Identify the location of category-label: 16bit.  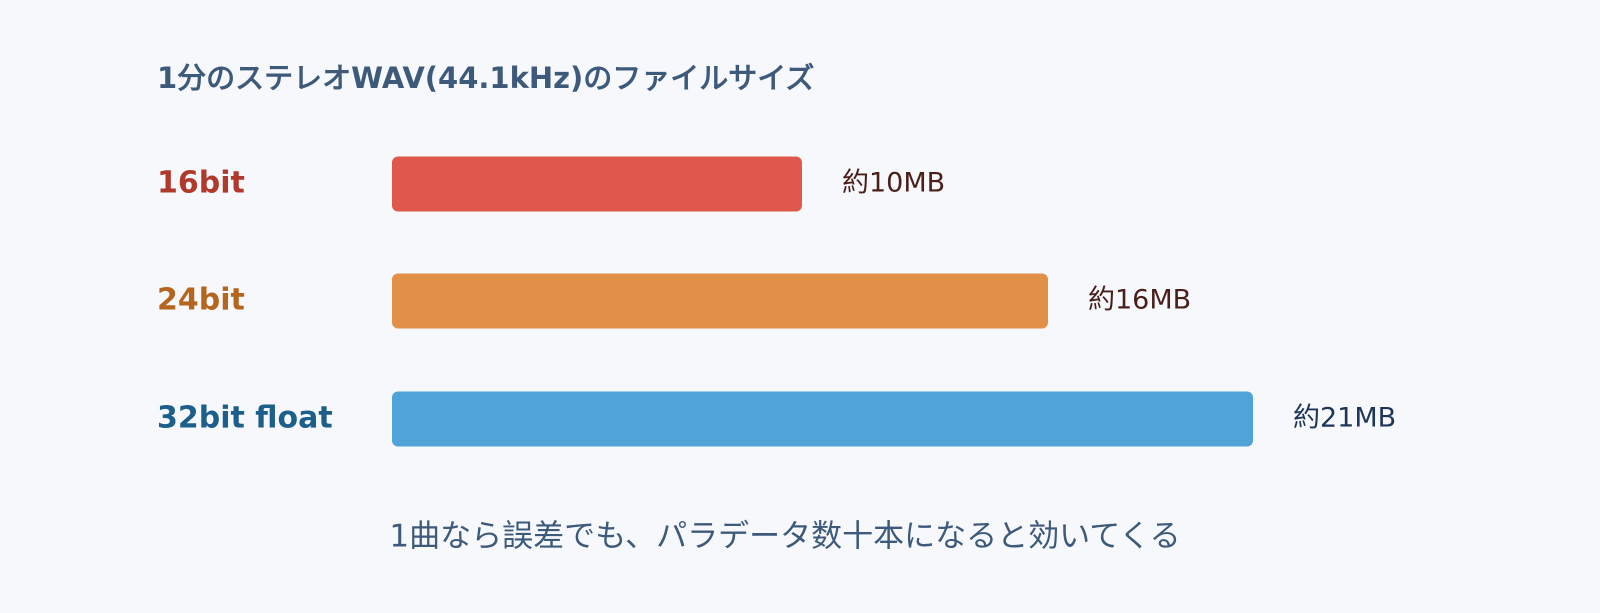
(201, 183).